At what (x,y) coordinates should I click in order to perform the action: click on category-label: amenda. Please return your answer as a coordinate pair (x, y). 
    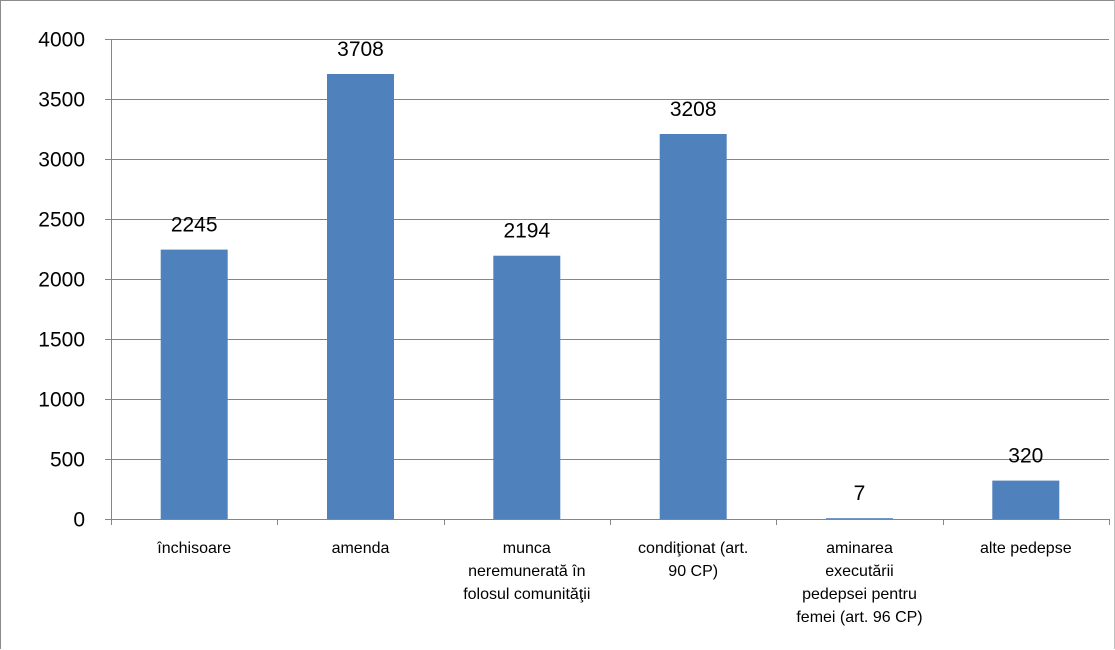
    Looking at the image, I should click on (361, 548).